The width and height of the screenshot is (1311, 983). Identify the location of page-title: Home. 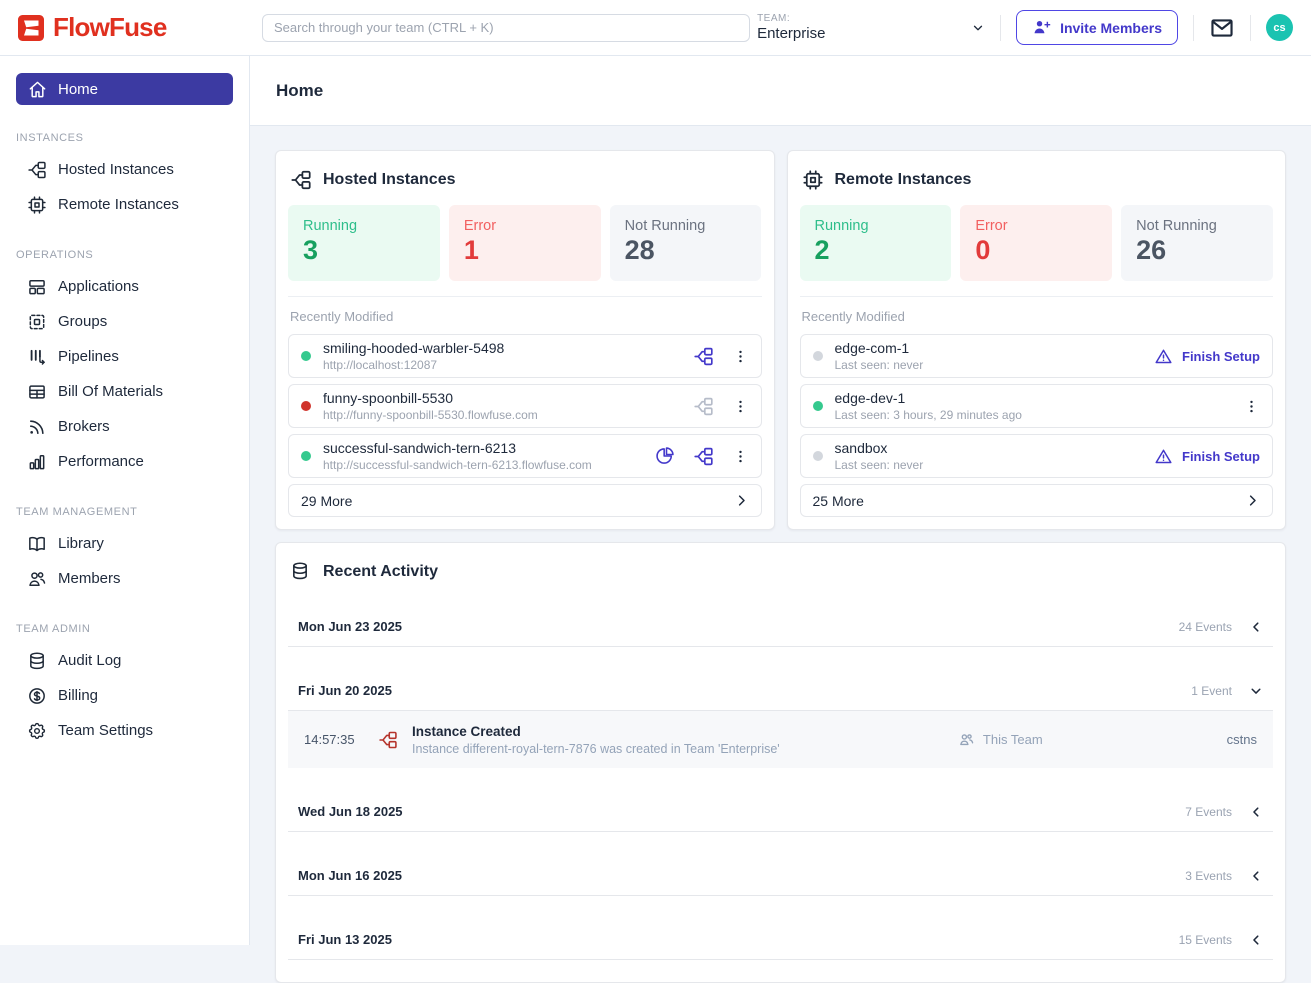
(300, 90).